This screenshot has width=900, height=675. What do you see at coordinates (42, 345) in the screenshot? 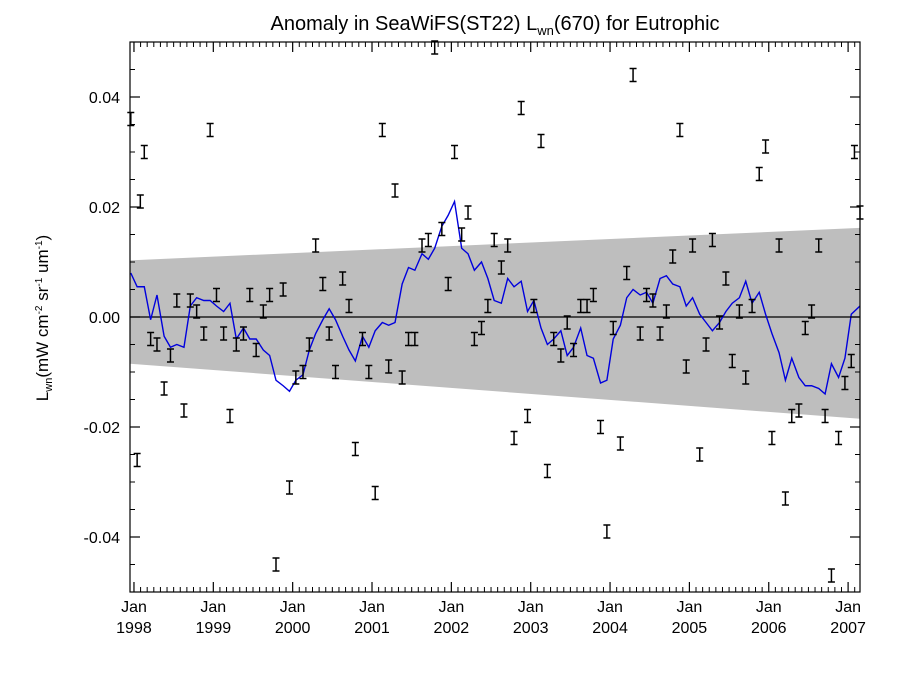
I see `y-label-units: (mW cm` at bounding box center [42, 345].